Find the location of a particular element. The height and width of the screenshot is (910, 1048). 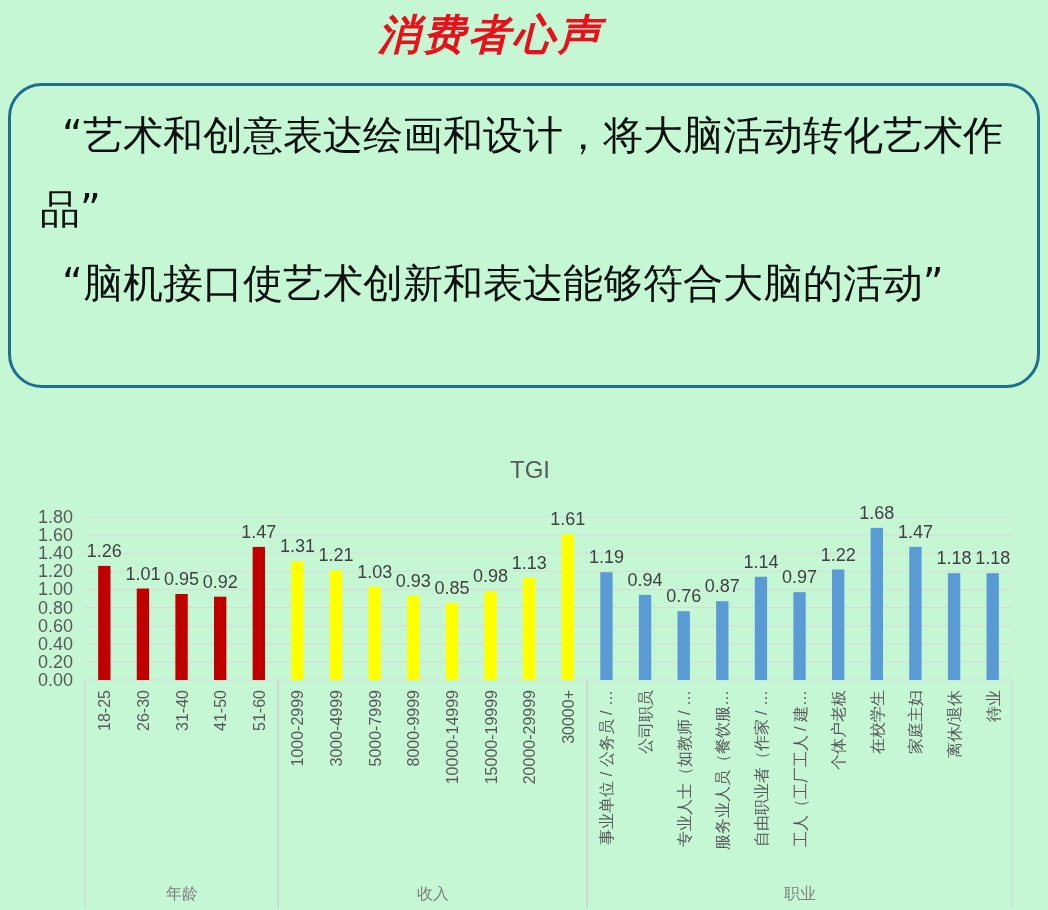

x-tick-label: 26-30 is located at coordinates (143, 710).